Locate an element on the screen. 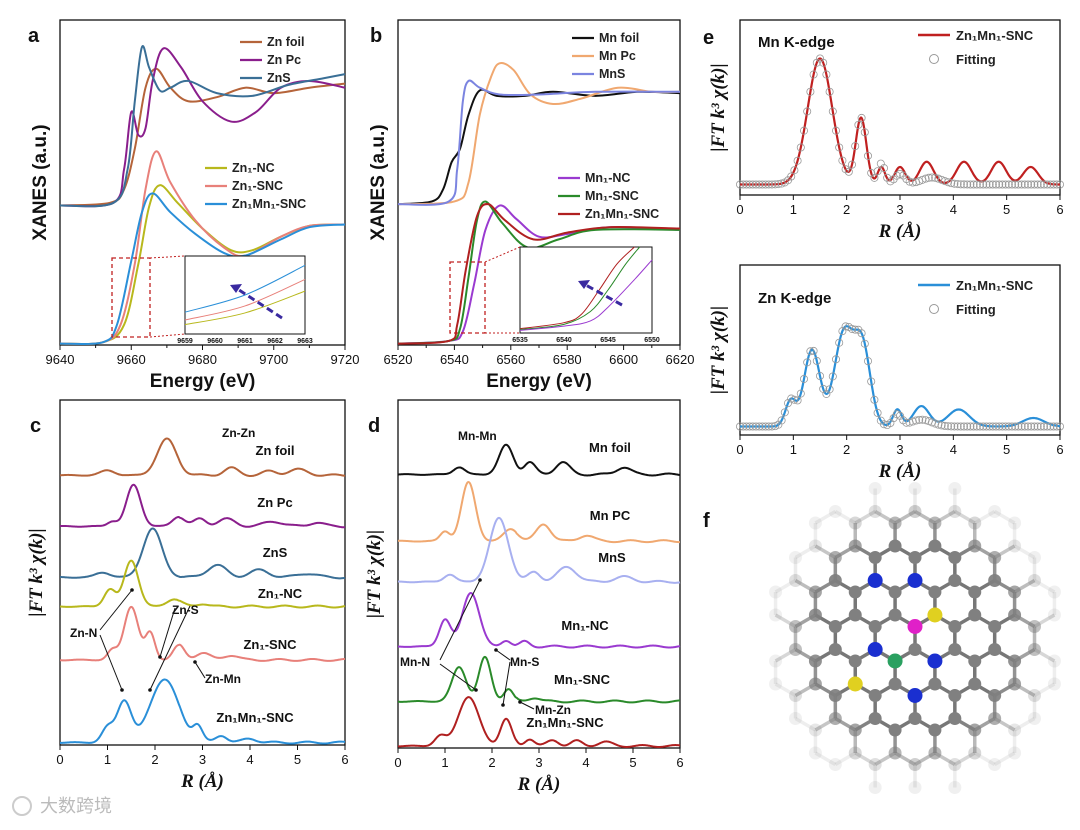 This screenshot has height=830, width=1080. inset-tick-label: 6540 is located at coordinates (564, 340).